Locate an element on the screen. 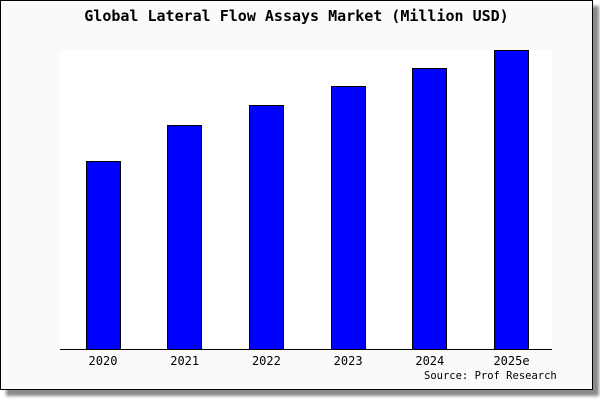 This screenshot has width=600, height=400. x-tick-label-2023: 2023 is located at coordinates (348, 361).